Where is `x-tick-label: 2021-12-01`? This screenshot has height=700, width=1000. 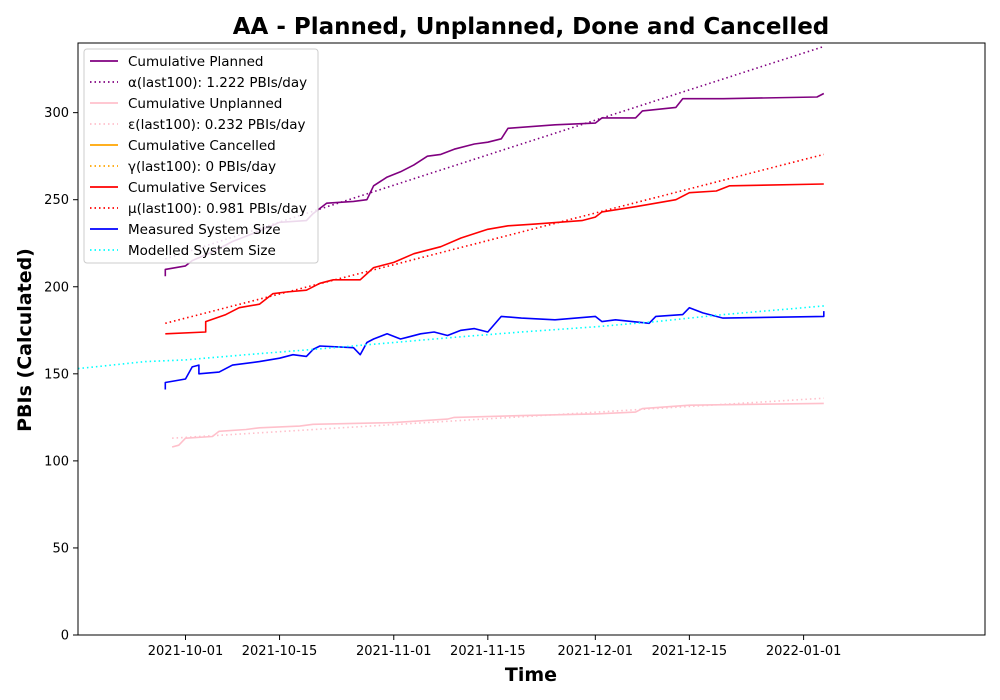
x-tick-label: 2021-12-01 is located at coordinates (596, 651).